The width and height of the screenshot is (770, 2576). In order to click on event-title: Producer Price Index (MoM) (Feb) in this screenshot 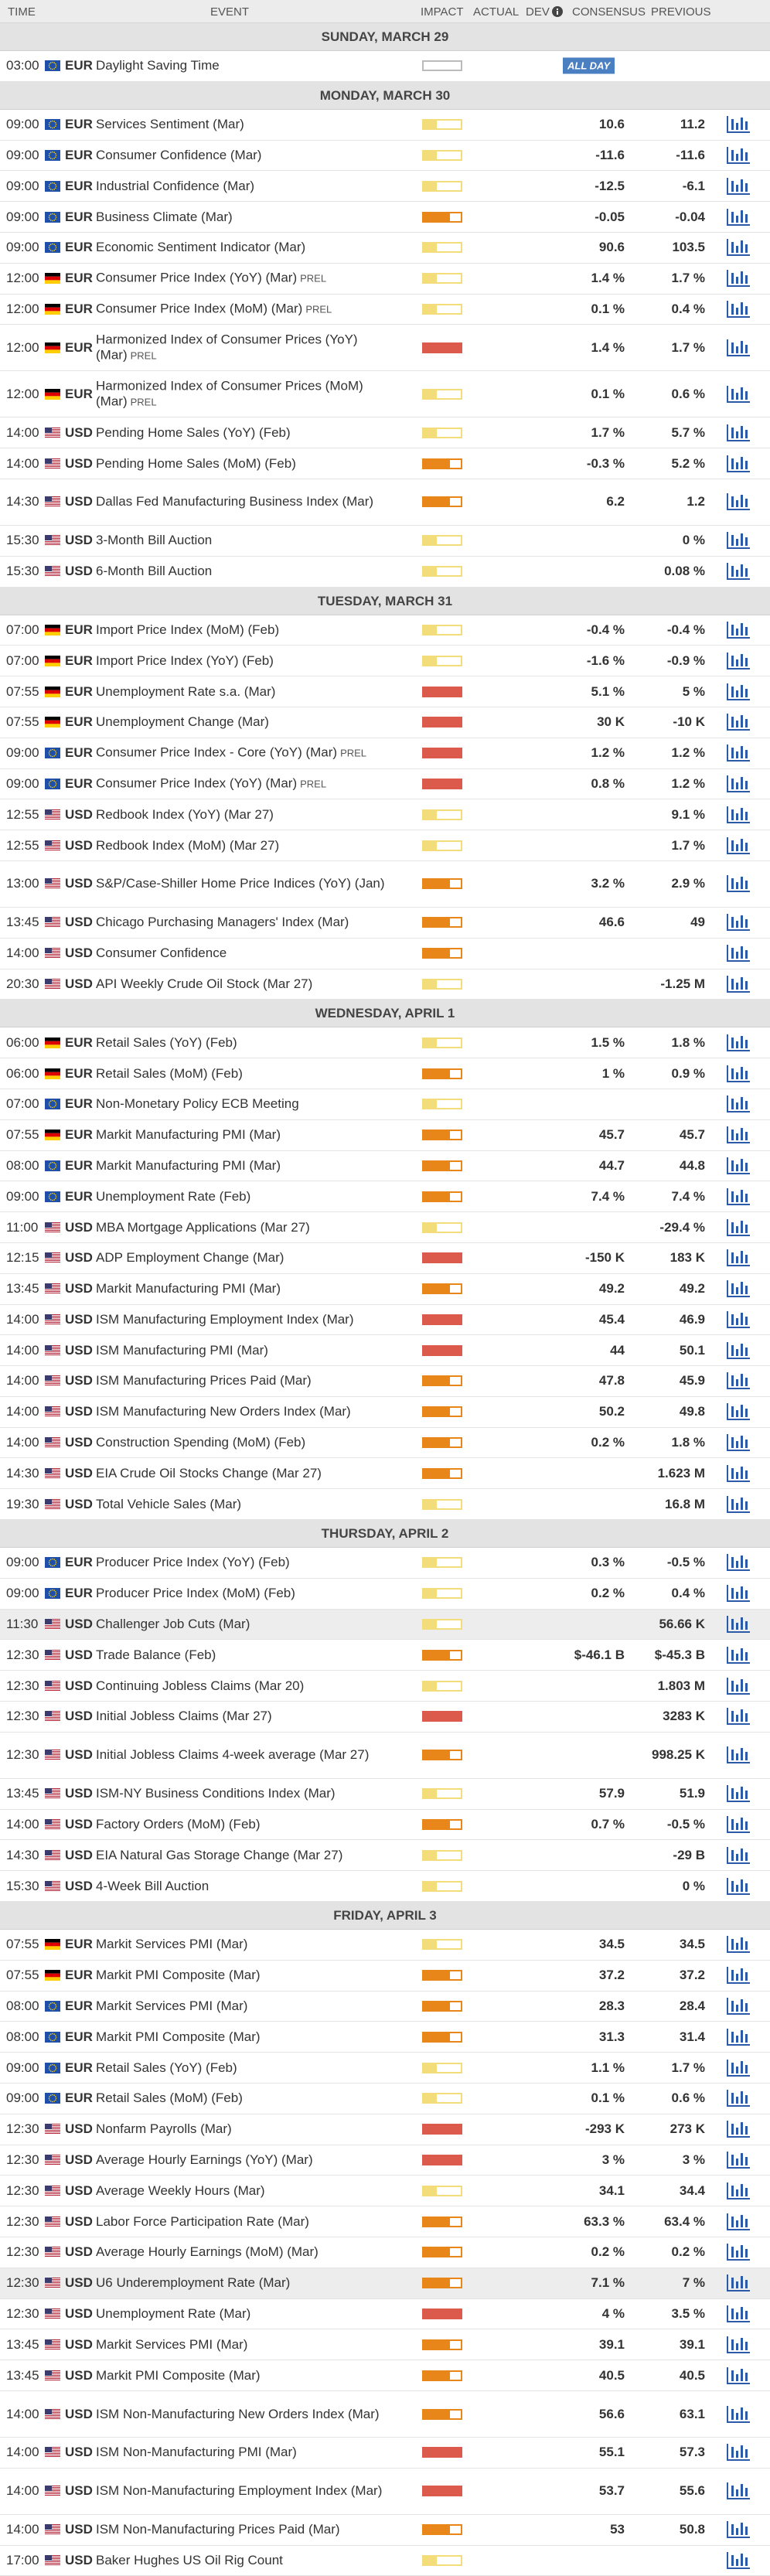, I will do `click(195, 1593)`.